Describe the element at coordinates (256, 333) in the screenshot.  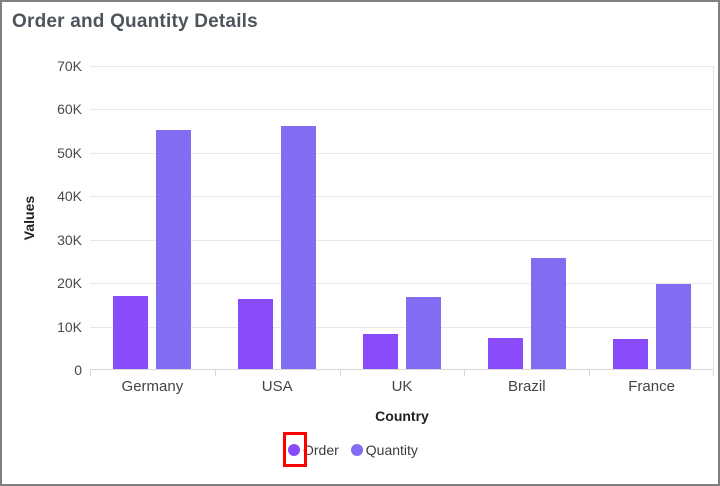
I see `bar-order-usa` at that location.